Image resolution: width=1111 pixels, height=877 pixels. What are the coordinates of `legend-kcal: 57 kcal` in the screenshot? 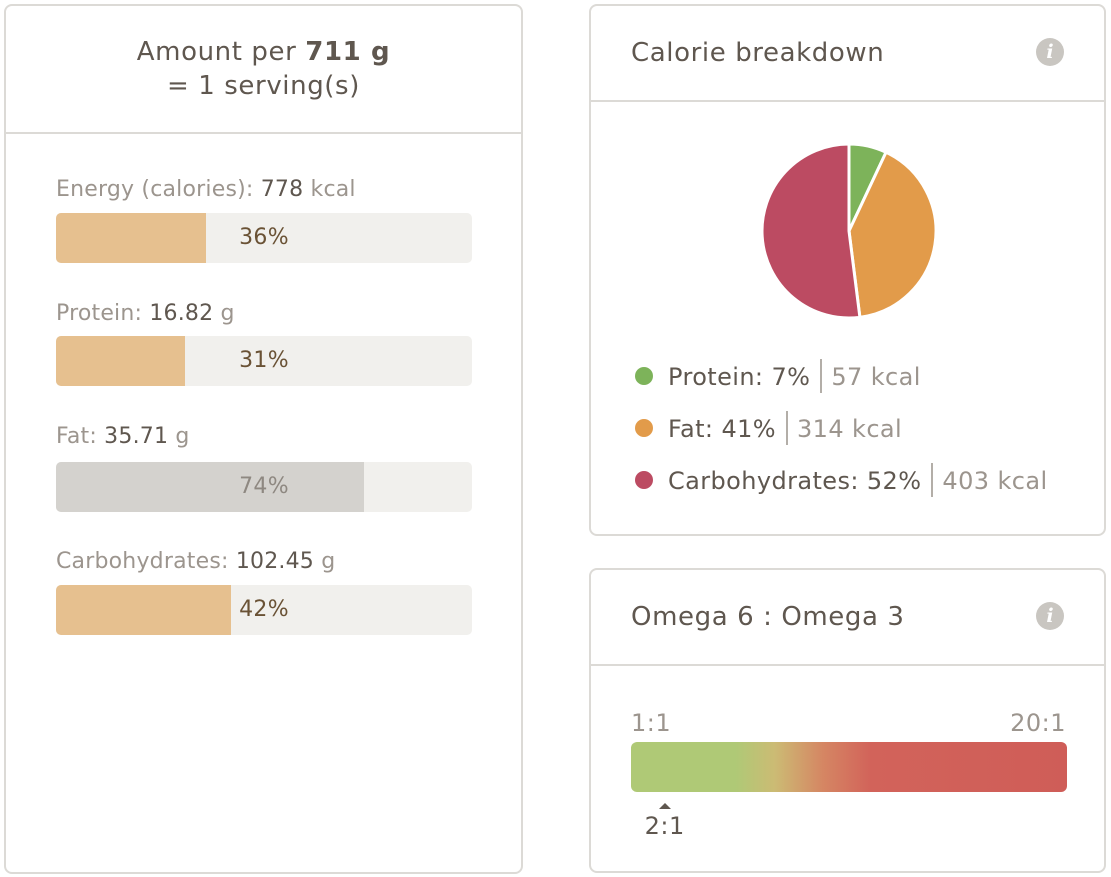 It's located at (876, 377).